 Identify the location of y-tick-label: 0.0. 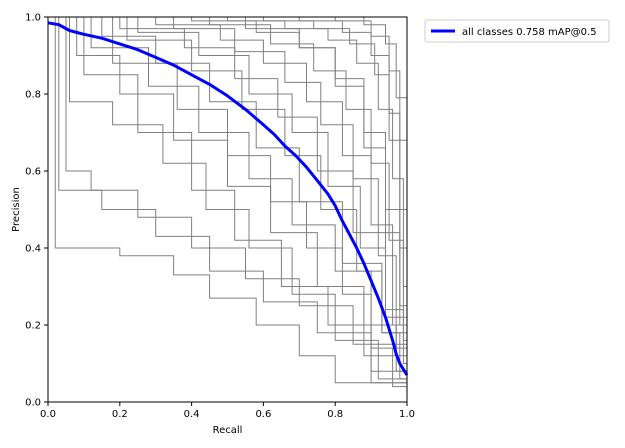
(33, 403).